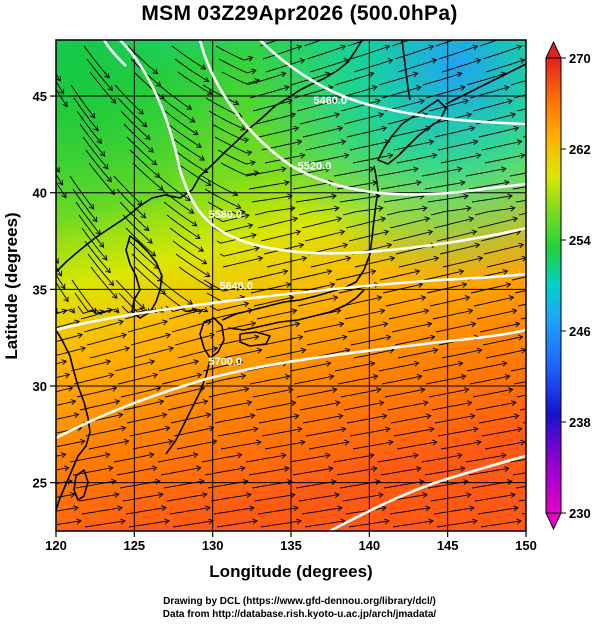 This screenshot has height=625, width=599. Describe the element at coordinates (580, 513) in the screenshot. I see `colorbar-tick-label: 230` at that location.